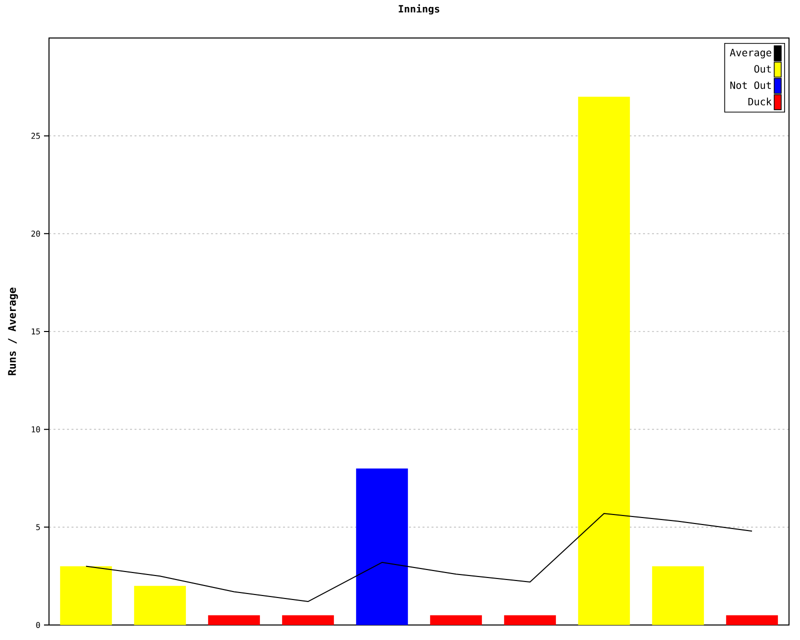  What do you see at coordinates (38, 527) in the screenshot?
I see `y-tick-label: 5` at bounding box center [38, 527].